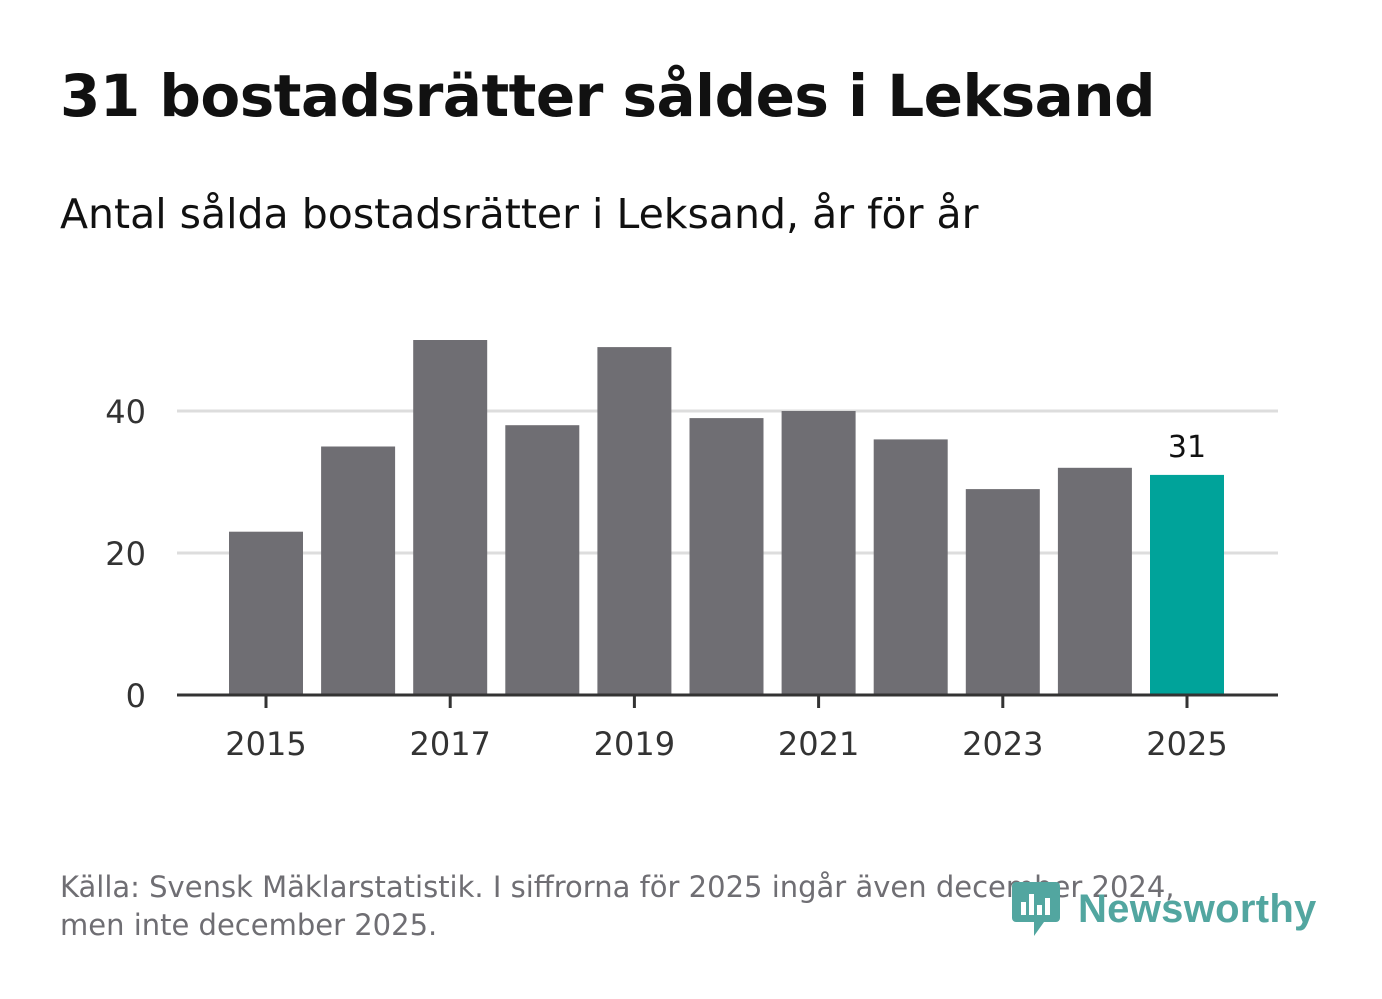 This screenshot has height=999, width=1382. Describe the element at coordinates (608, 96) in the screenshot. I see `chart-title: 31 bostadsrätter såldes i Leksand` at that location.